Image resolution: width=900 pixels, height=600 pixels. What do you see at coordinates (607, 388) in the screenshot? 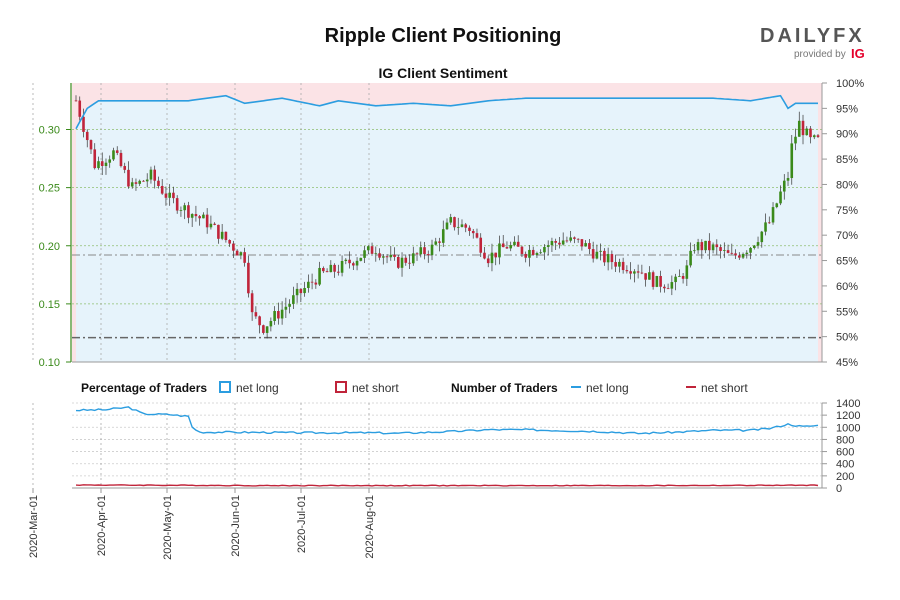
I see `legend-num-long-label: net long` at bounding box center [607, 388].